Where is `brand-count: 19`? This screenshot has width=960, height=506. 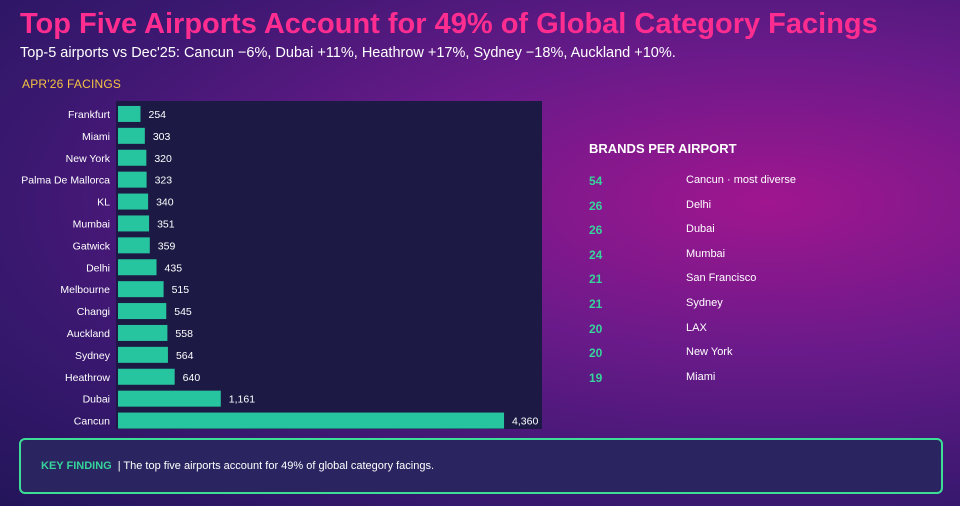 brand-count: 19 is located at coordinates (596, 377).